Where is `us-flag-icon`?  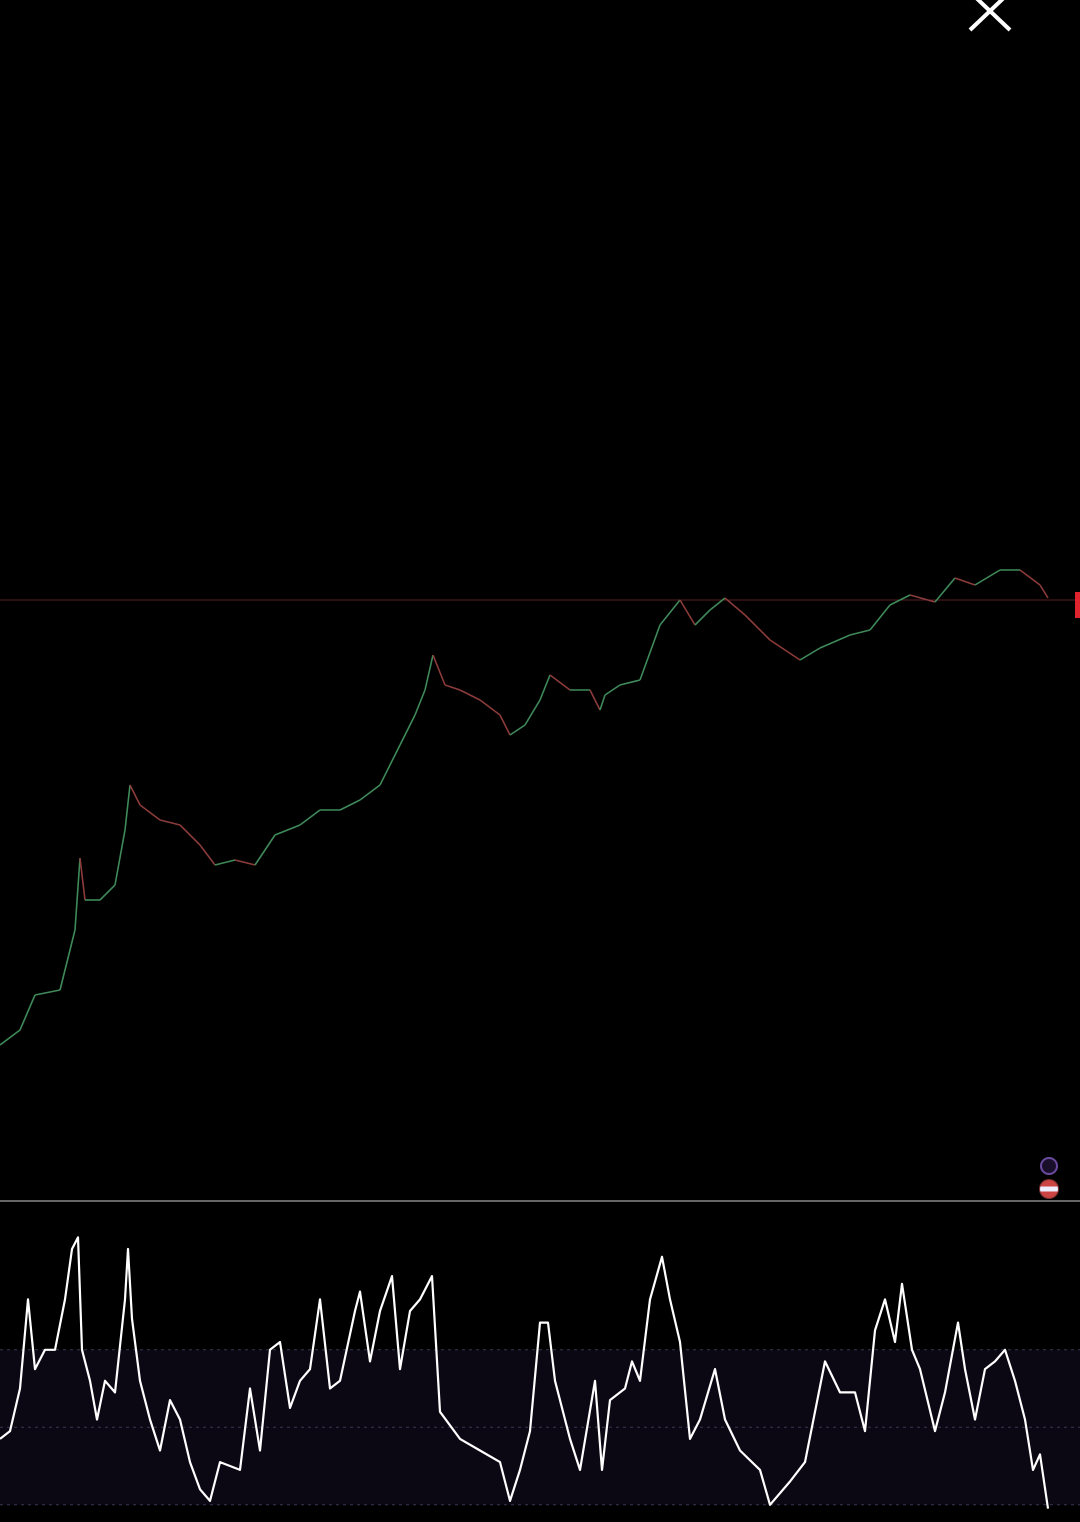
us-flag-icon is located at coordinates (1049, 1189).